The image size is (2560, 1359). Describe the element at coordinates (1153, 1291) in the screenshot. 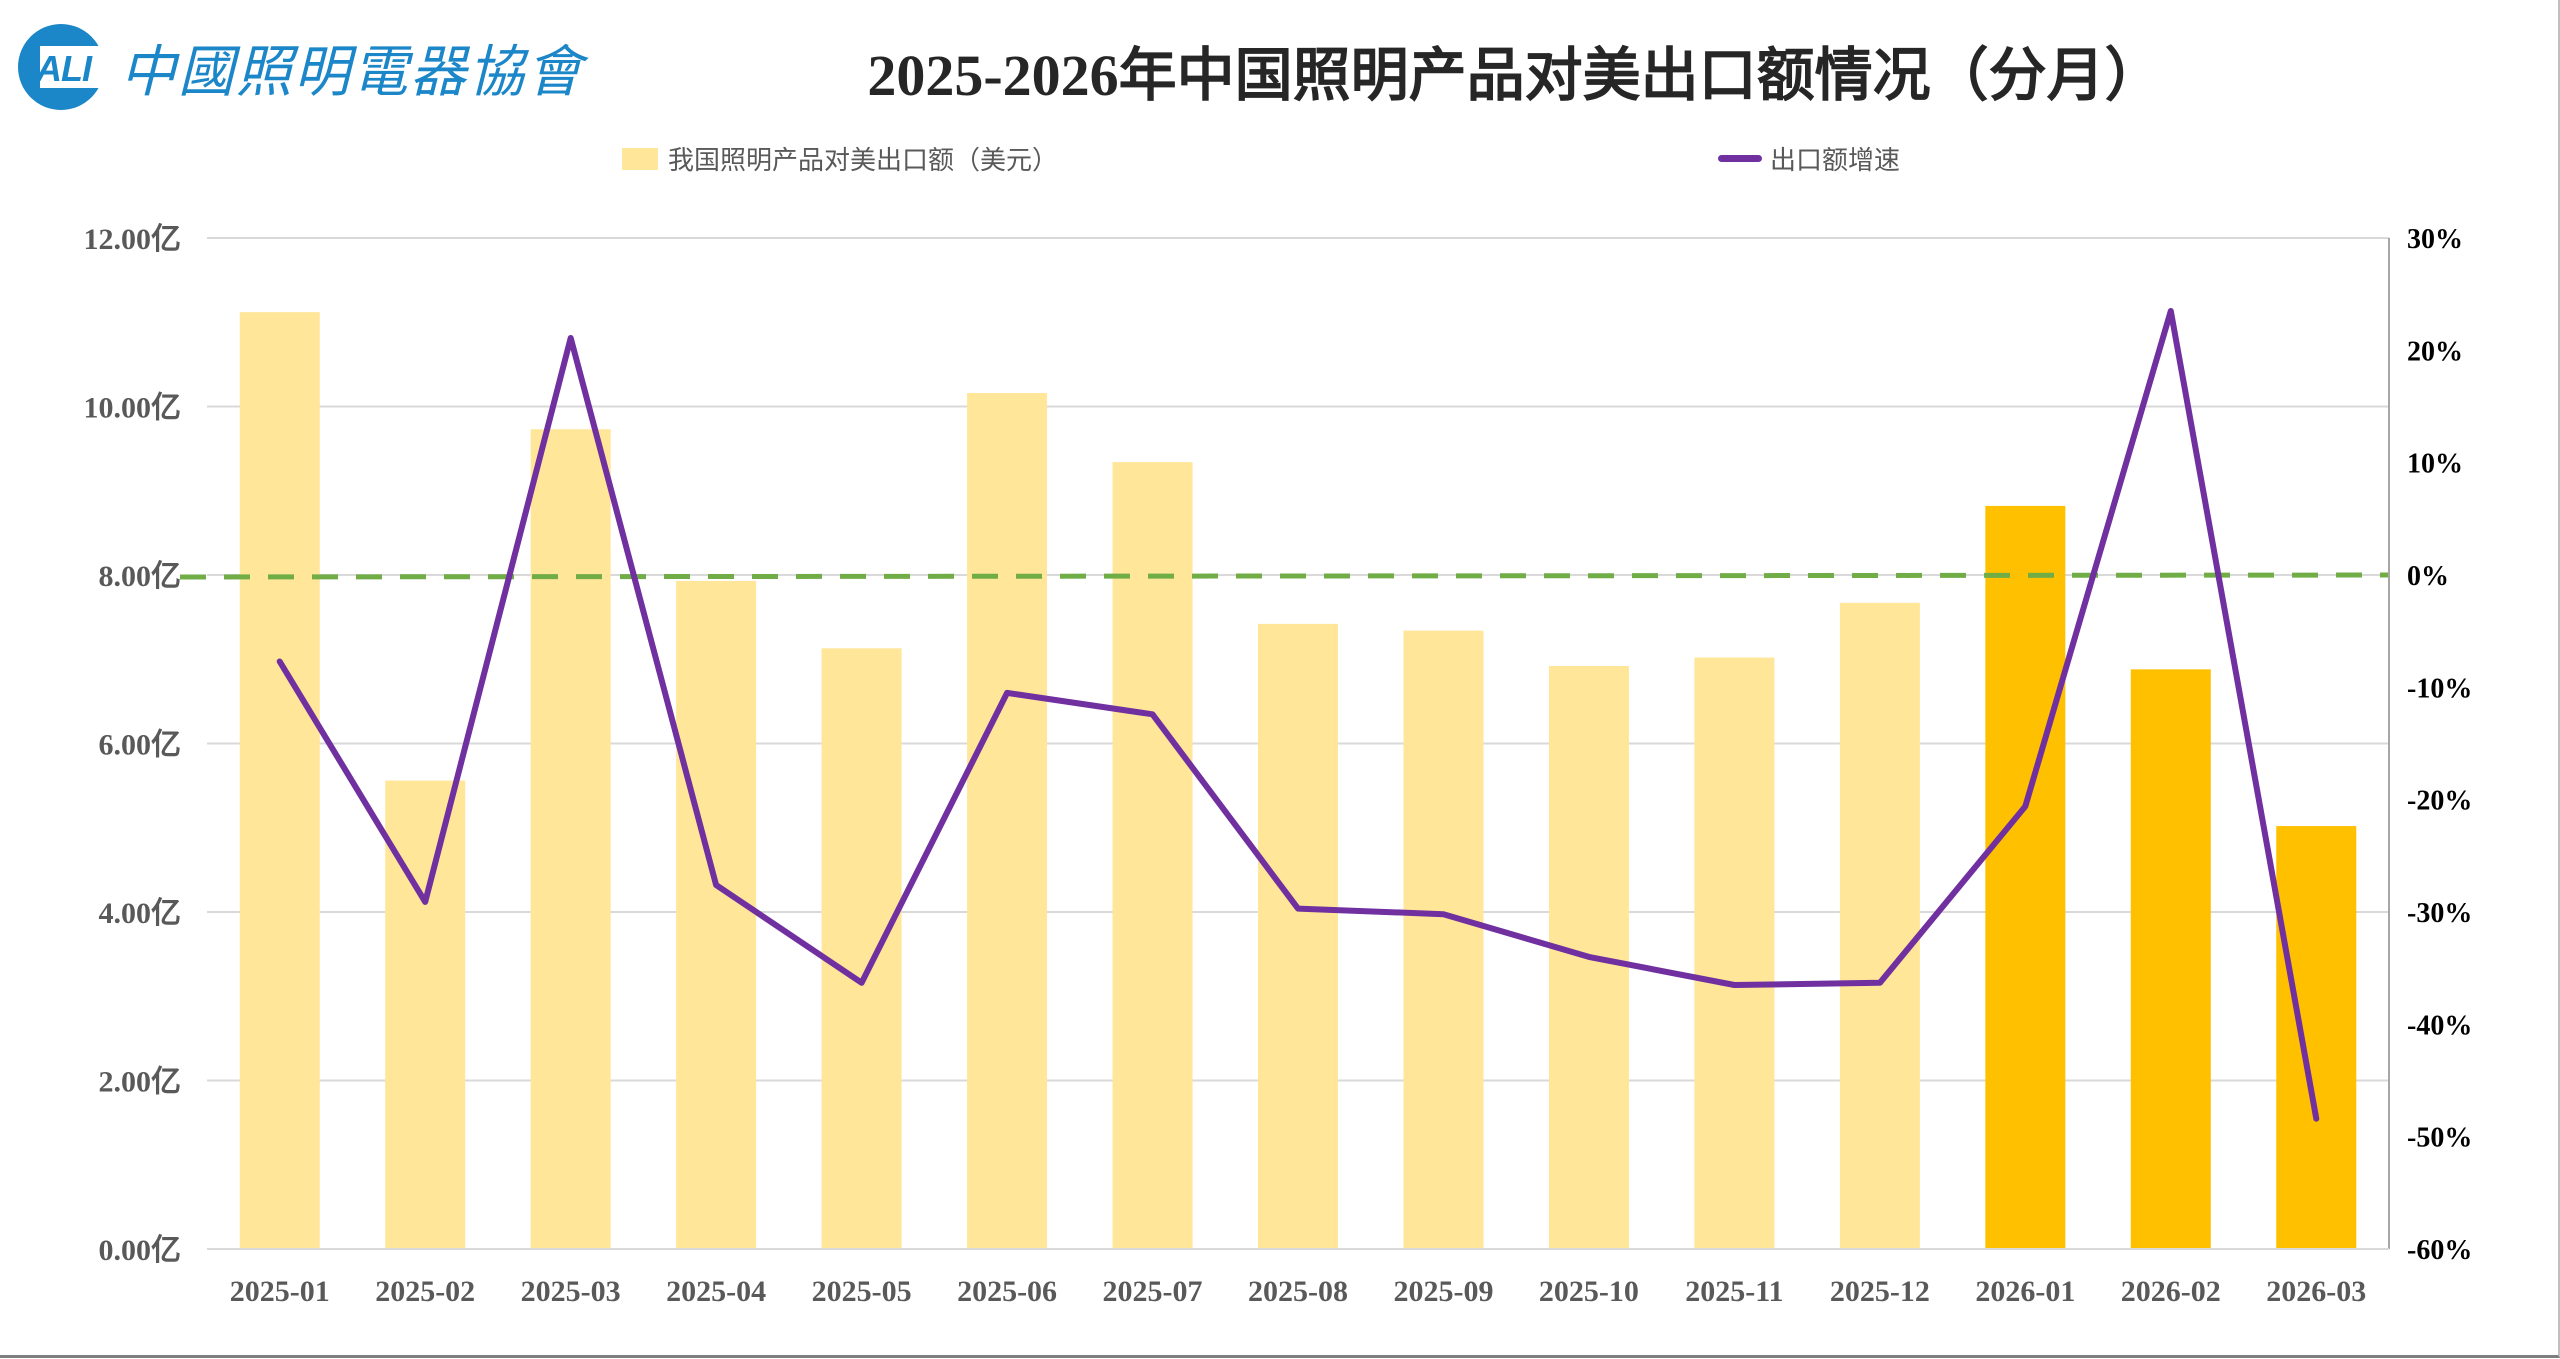

I see `x-axis-label: 2025-07` at that location.